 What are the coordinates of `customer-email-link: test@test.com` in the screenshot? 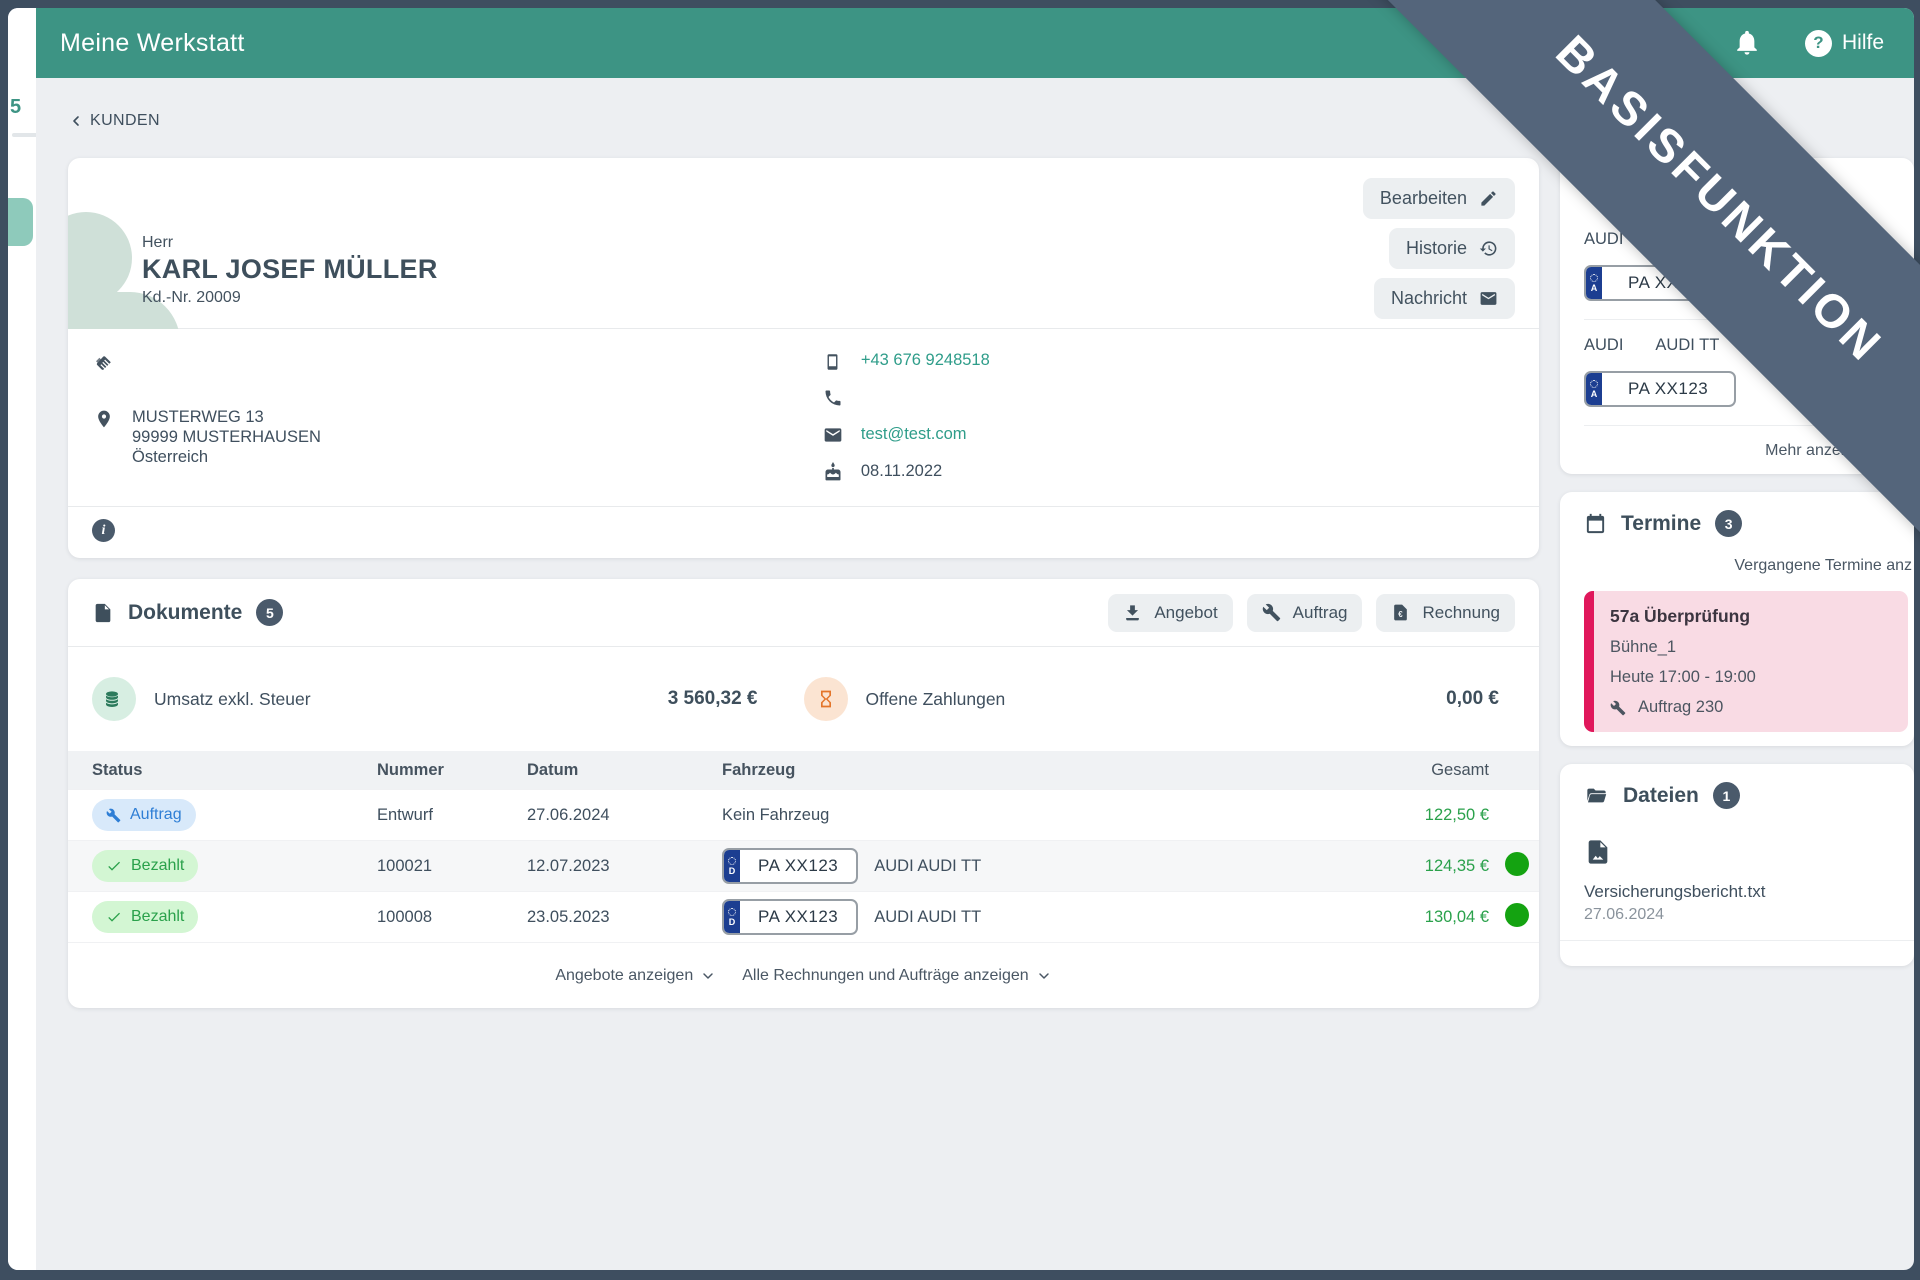 It's located at (913, 434).